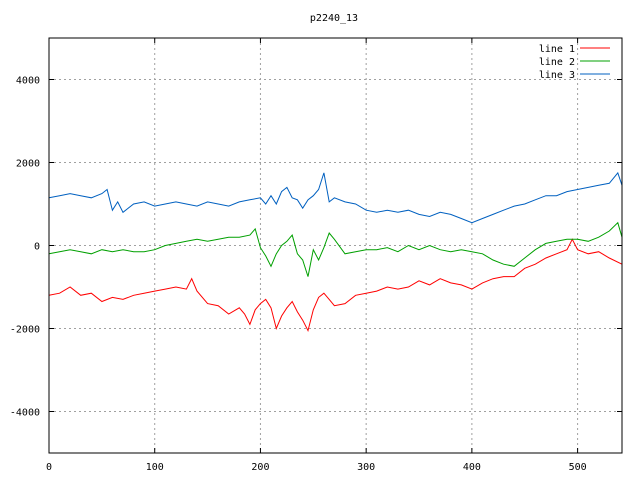 The width and height of the screenshot is (640, 480). What do you see at coordinates (28, 164) in the screenshot?
I see `y-tick-label: 2000` at bounding box center [28, 164].